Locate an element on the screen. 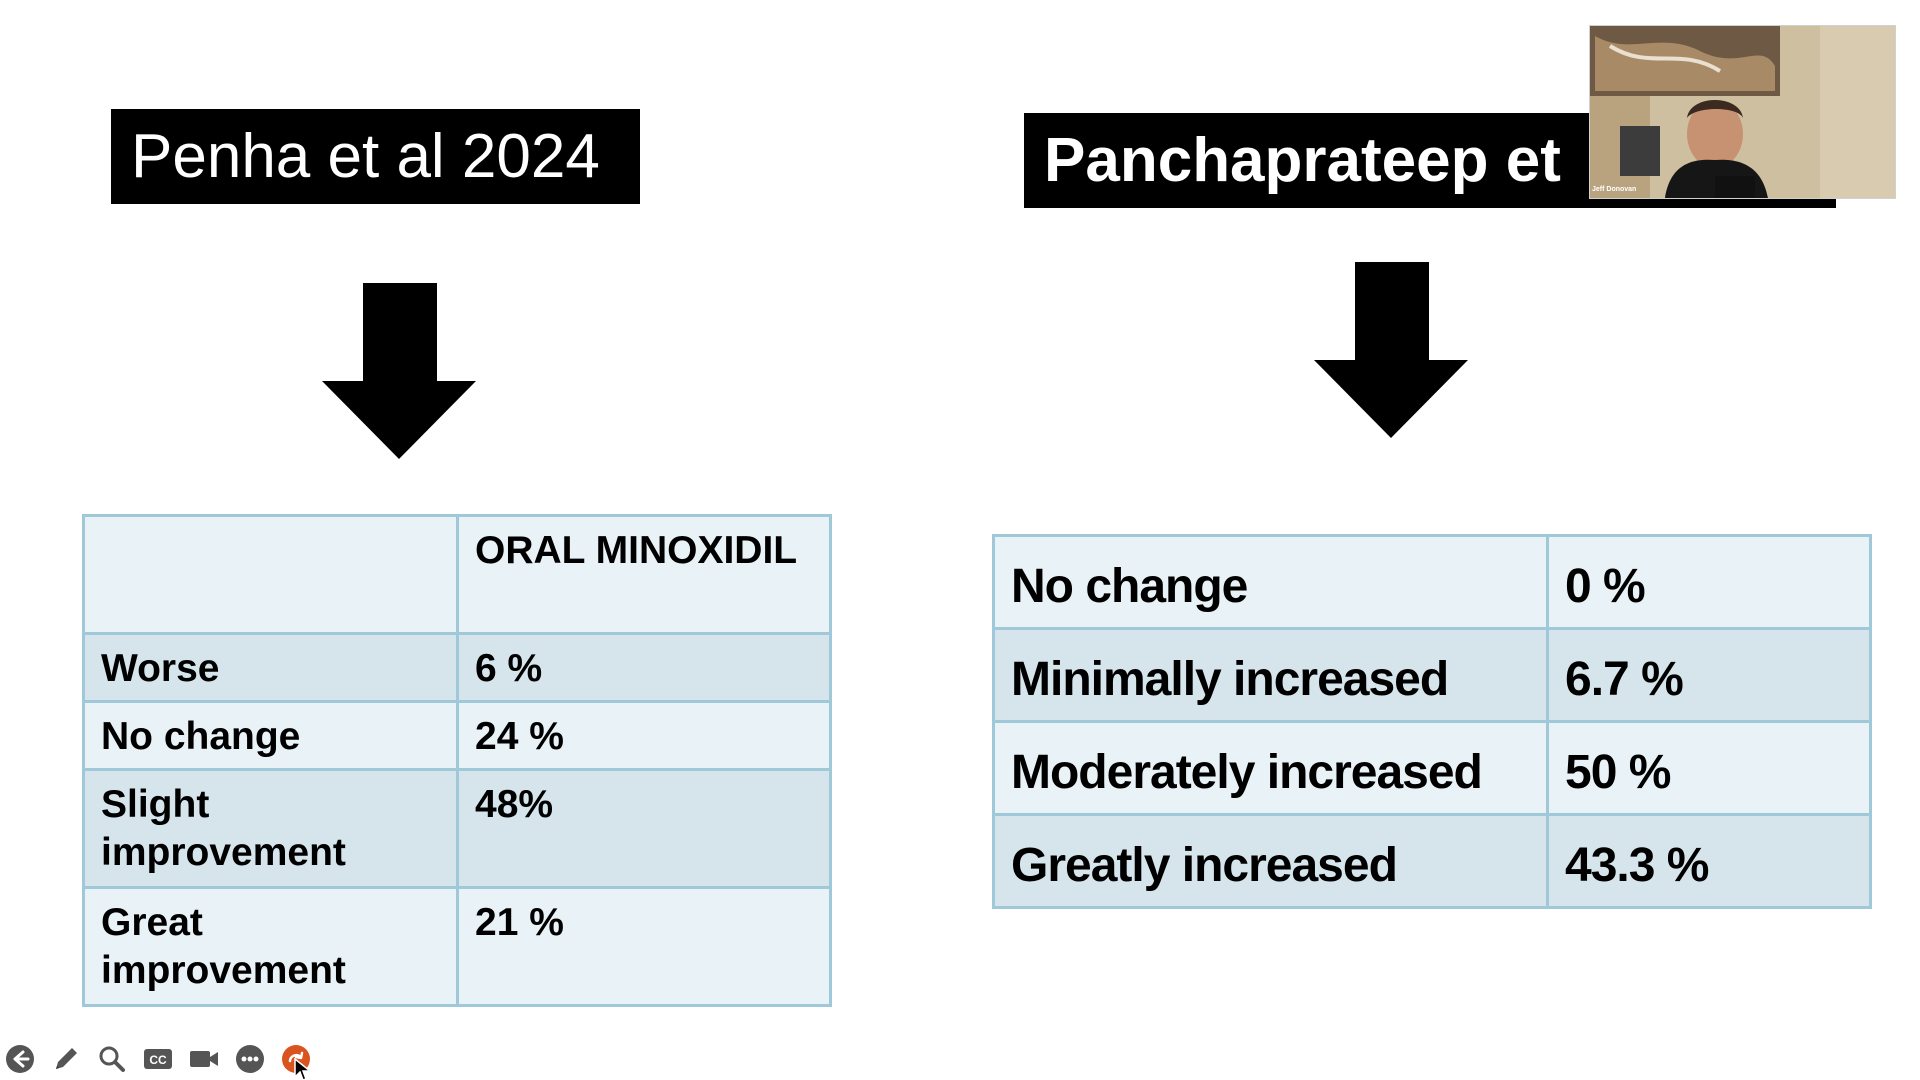  table-row: Worse 6 % is located at coordinates (457, 667).